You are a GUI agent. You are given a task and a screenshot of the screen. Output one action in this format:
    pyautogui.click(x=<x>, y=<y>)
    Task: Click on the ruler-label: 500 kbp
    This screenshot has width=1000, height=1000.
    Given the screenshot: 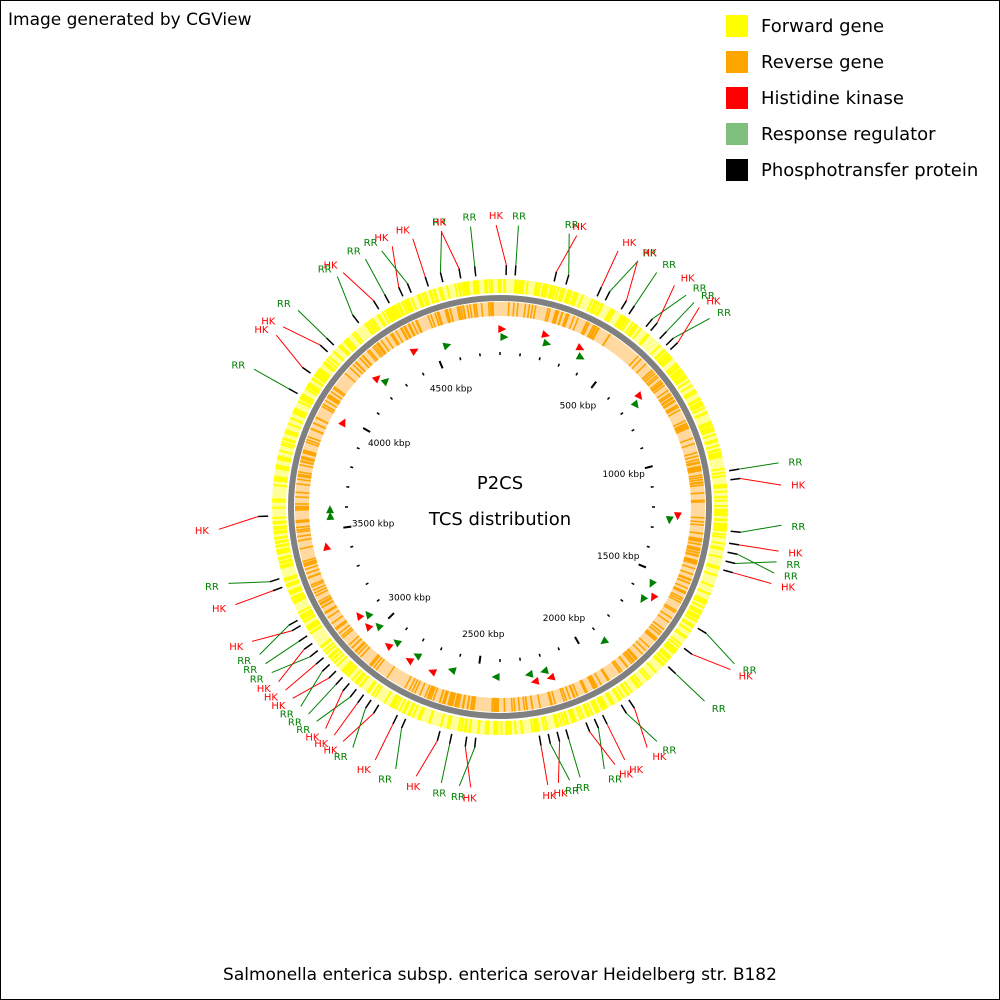 What is the action you would take?
    pyautogui.click(x=578, y=406)
    